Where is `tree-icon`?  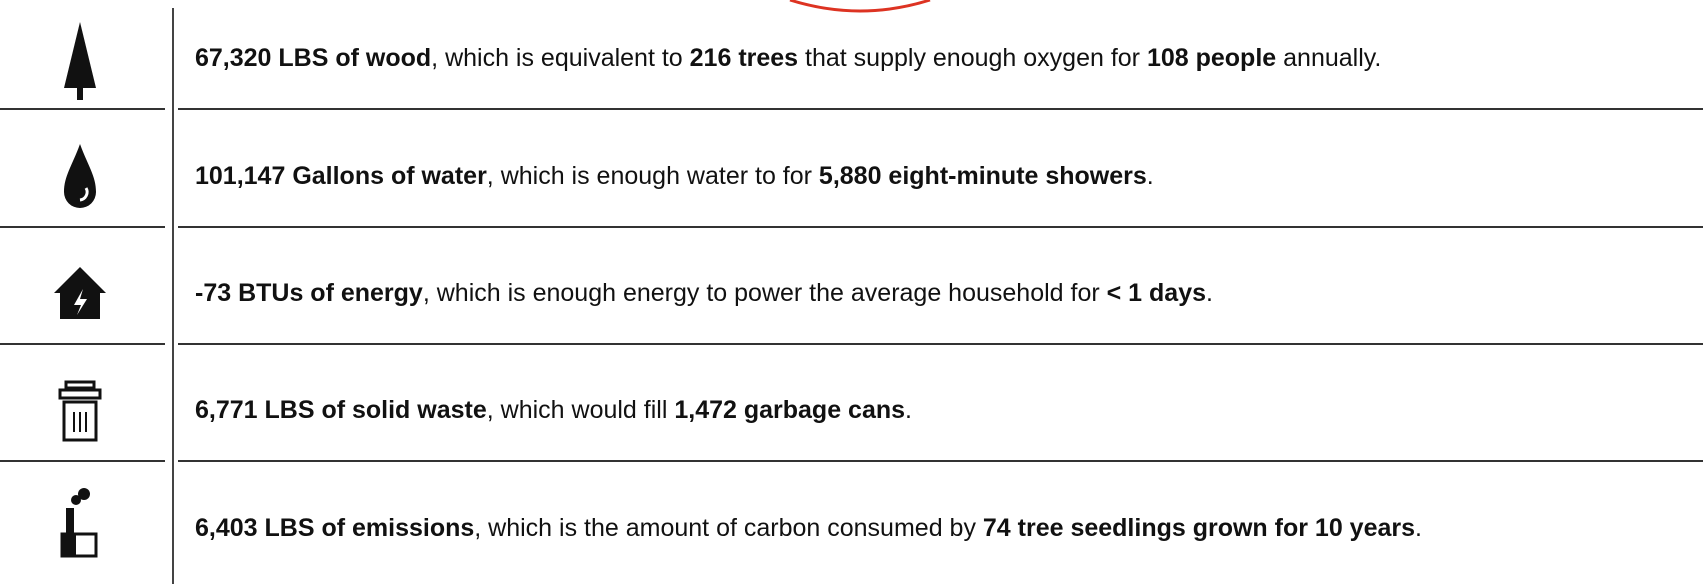
tree-icon is located at coordinates (80, 61).